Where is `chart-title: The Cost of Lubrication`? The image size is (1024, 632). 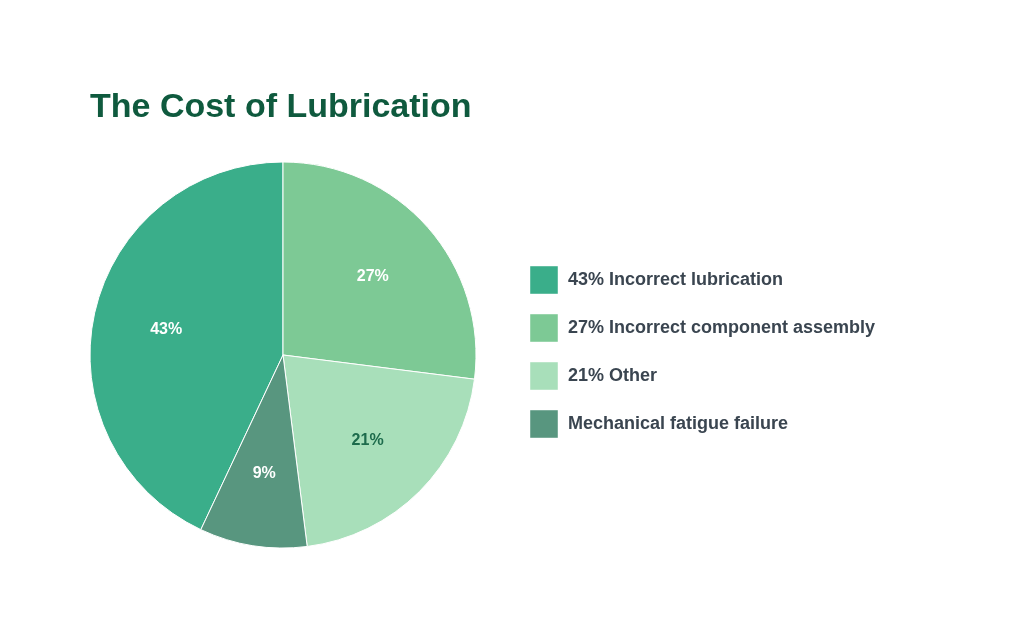
chart-title: The Cost of Lubrication is located at coordinates (281, 105).